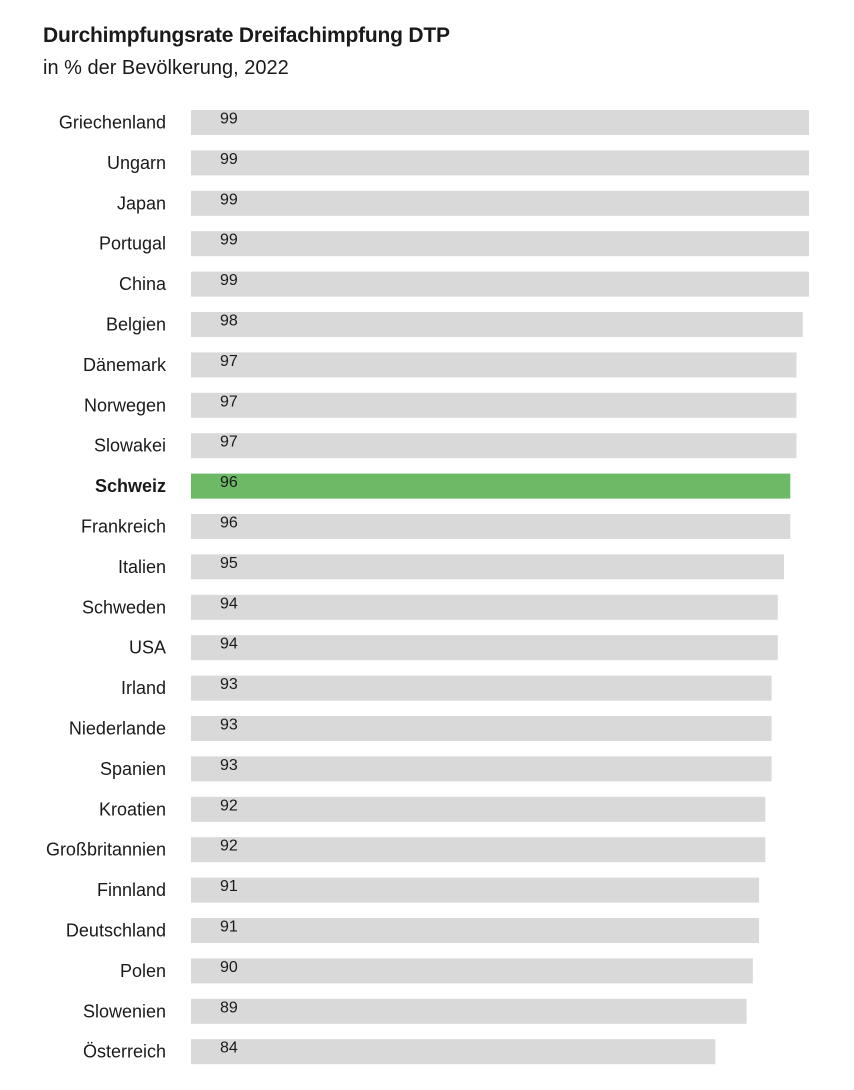  Describe the element at coordinates (141, 203) in the screenshot. I see `category-label: Japan` at that location.